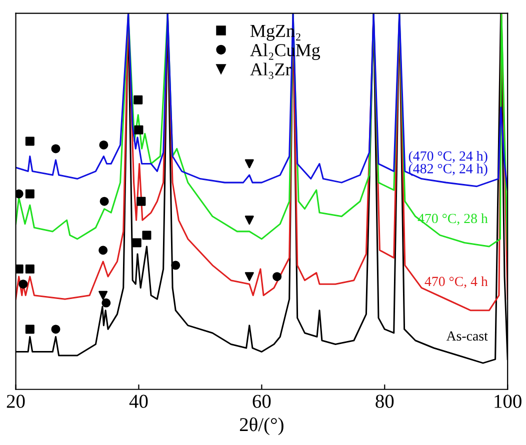  Describe the element at coordinates (448, 163) in the screenshot. I see `series-label: (470 °C, 24 h) (482 °C, 24 h)` at that location.